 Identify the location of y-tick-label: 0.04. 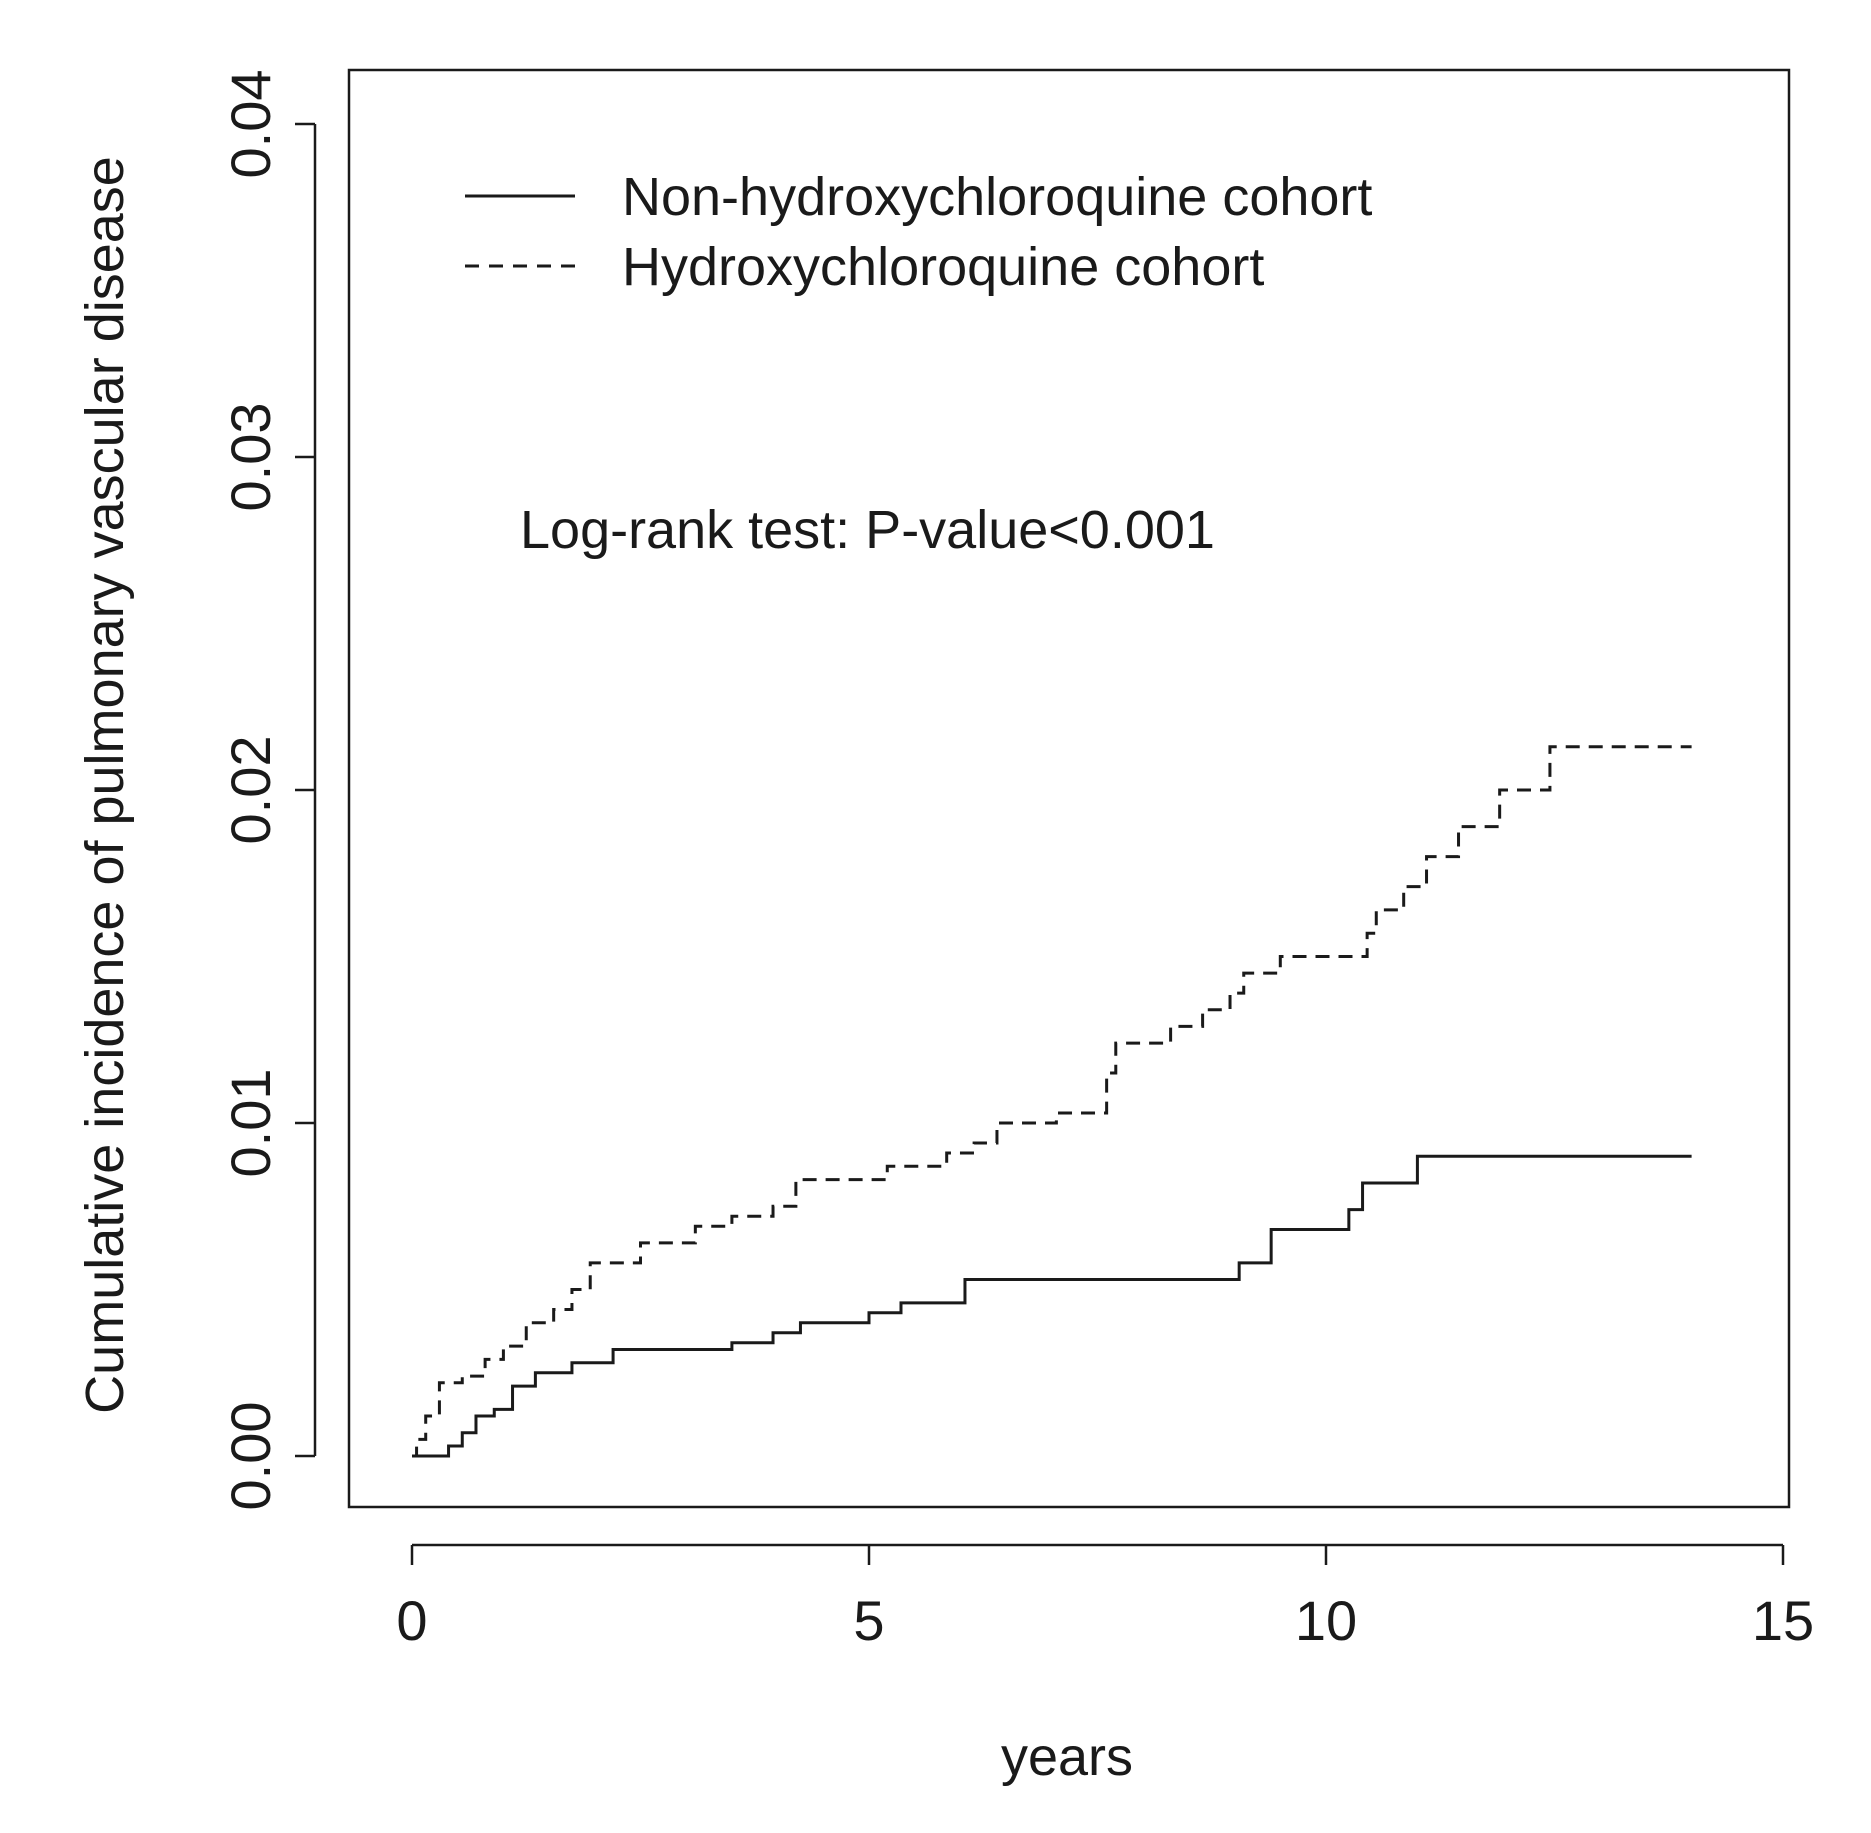
(250, 124).